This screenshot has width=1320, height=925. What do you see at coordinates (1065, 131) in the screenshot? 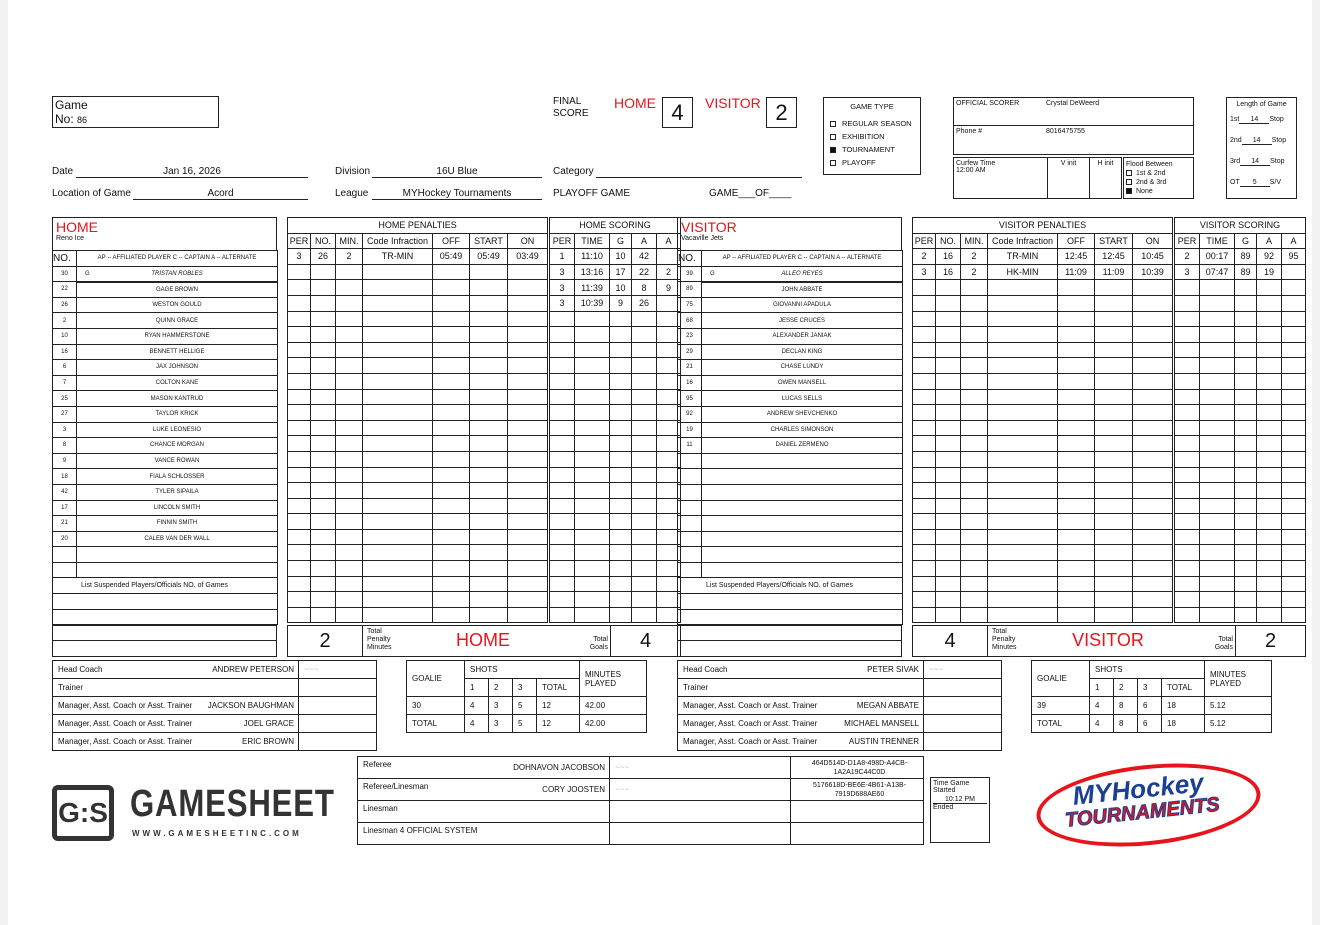
I see `phone-value: 8016475755` at bounding box center [1065, 131].